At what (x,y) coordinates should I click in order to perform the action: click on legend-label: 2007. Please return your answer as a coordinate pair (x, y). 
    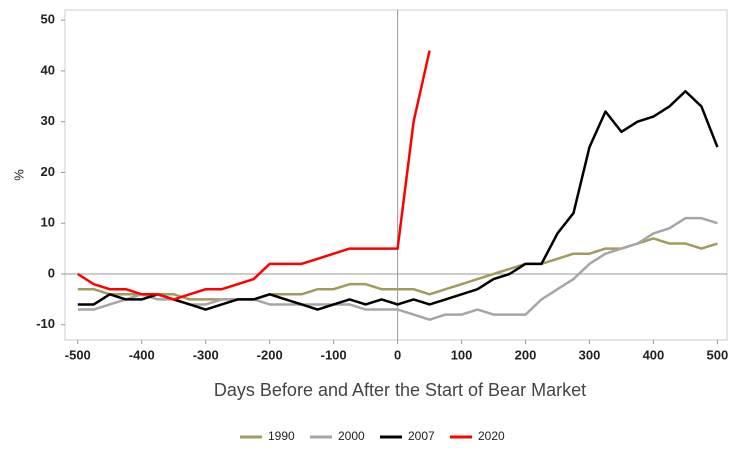
    Looking at the image, I should click on (421, 436).